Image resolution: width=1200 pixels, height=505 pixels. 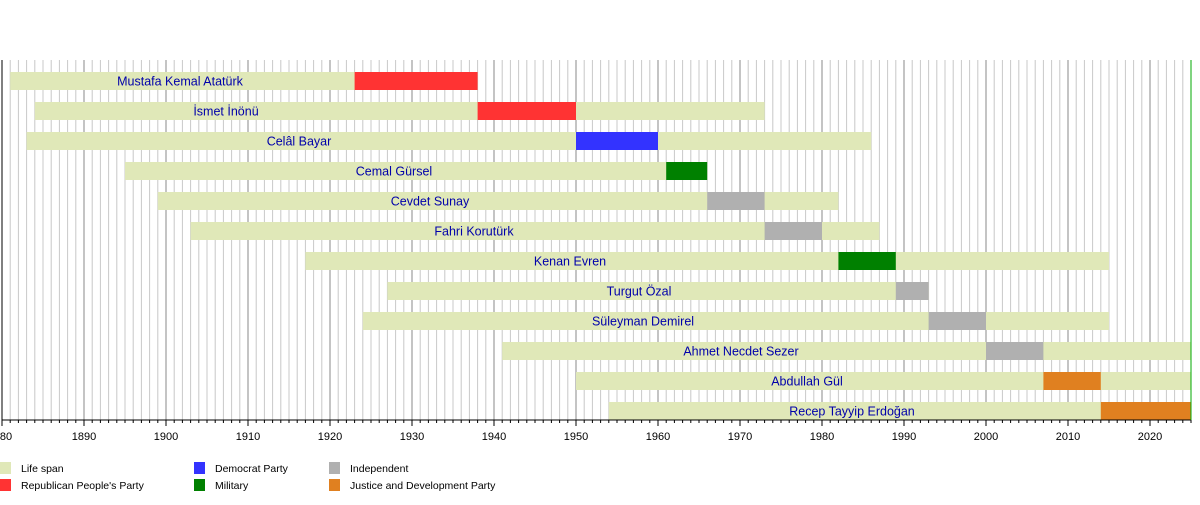 I want to click on x-tick-label: 1970, so click(x=740, y=437).